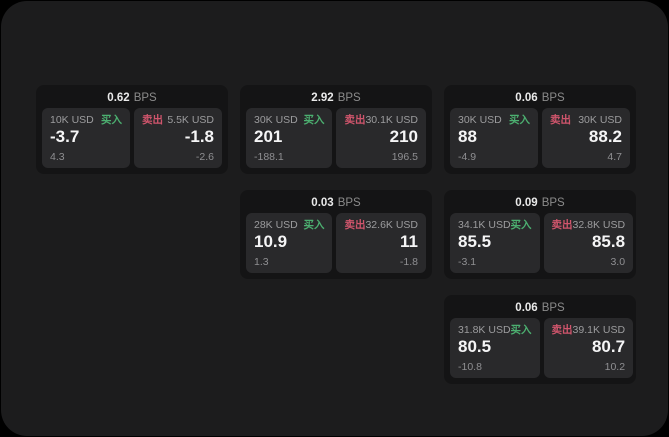 This screenshot has height=437, width=669. What do you see at coordinates (495, 243) in the screenshot?
I see `buy-quote-tile: 34.1K USD 买入 85.5 -3.1` at bounding box center [495, 243].